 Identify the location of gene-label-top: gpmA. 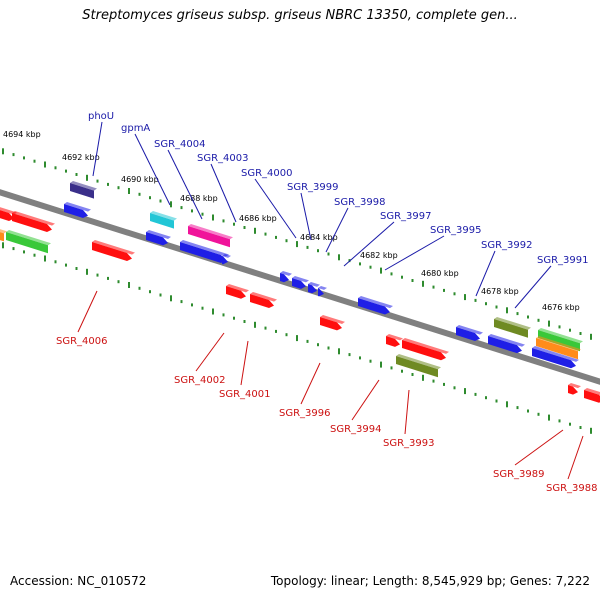
(135, 128).